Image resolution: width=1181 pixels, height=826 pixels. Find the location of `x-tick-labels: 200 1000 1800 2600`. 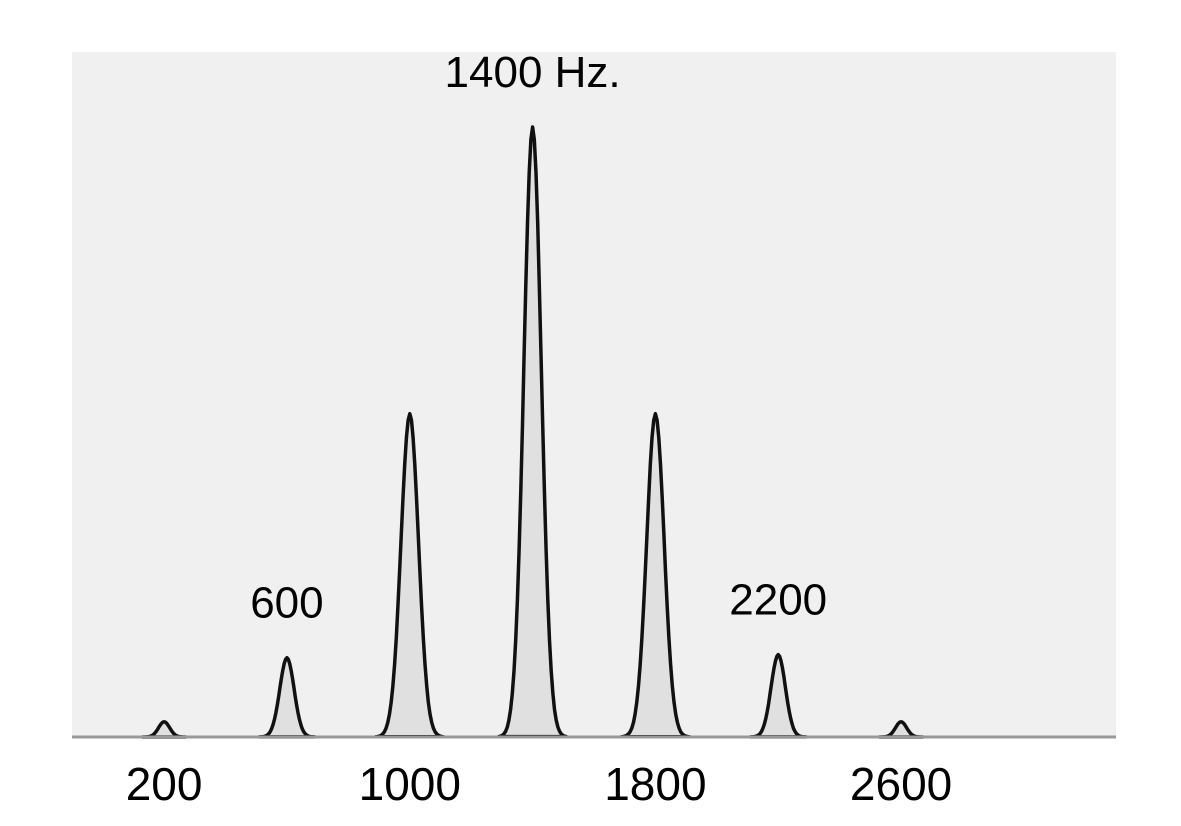

x-tick-labels: 200 1000 1800 2600 is located at coordinates (539, 784).